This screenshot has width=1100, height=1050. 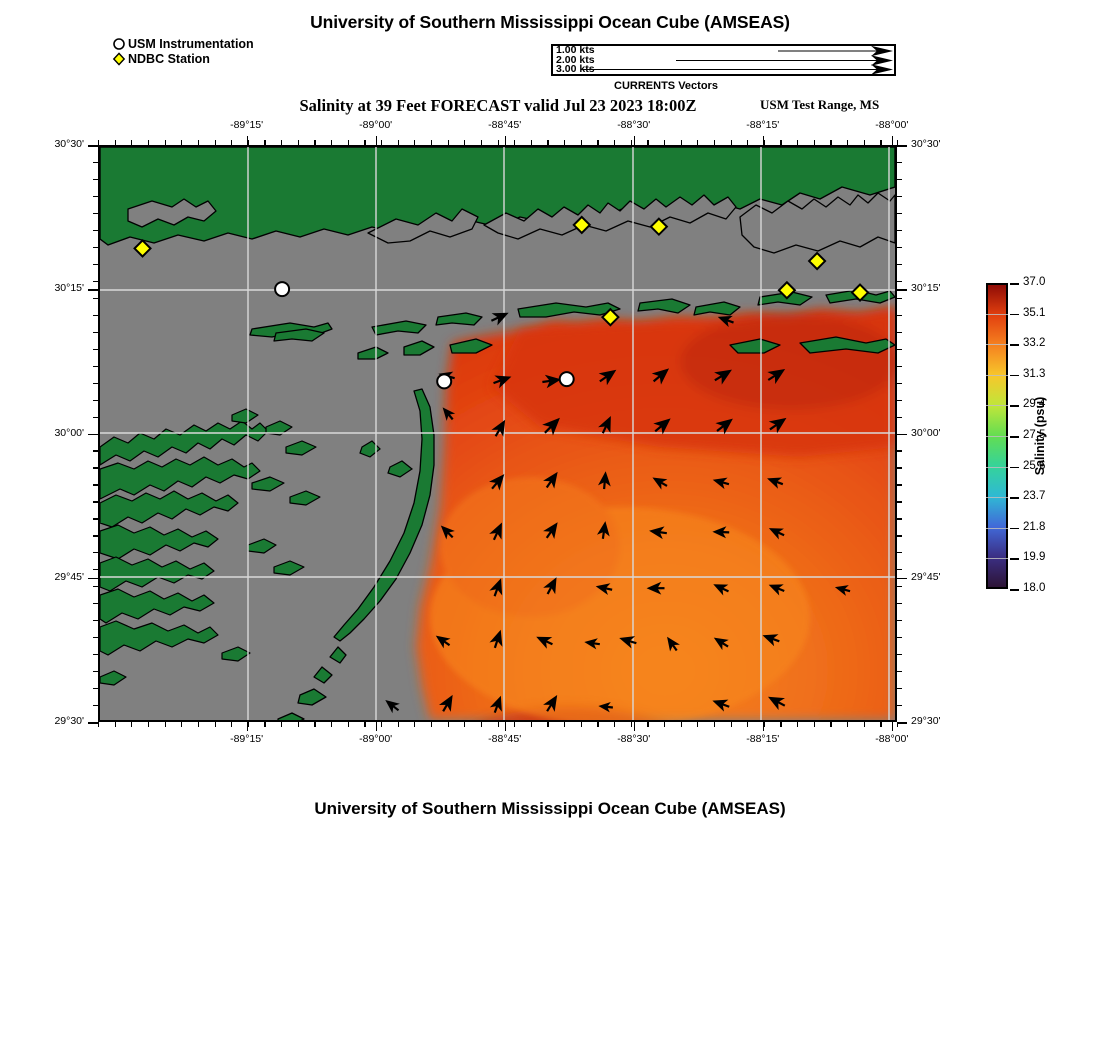 What do you see at coordinates (1034, 526) in the screenshot?
I see `colorbar-tick-label: 21.8` at bounding box center [1034, 526].